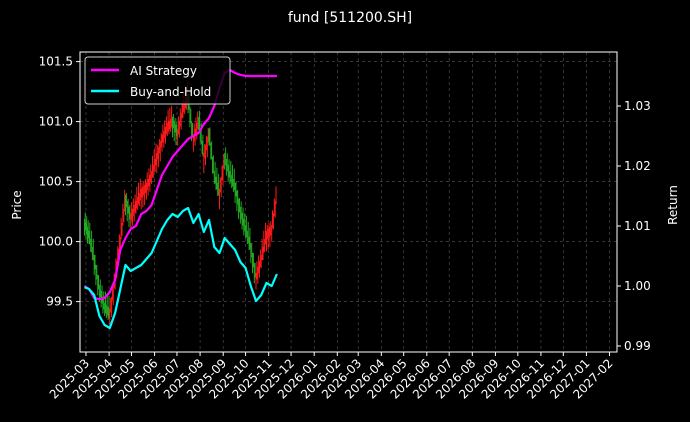 The height and width of the screenshot is (422, 690). Describe the element at coordinates (17, 204) in the screenshot. I see `y-axis-label: Price` at that location.